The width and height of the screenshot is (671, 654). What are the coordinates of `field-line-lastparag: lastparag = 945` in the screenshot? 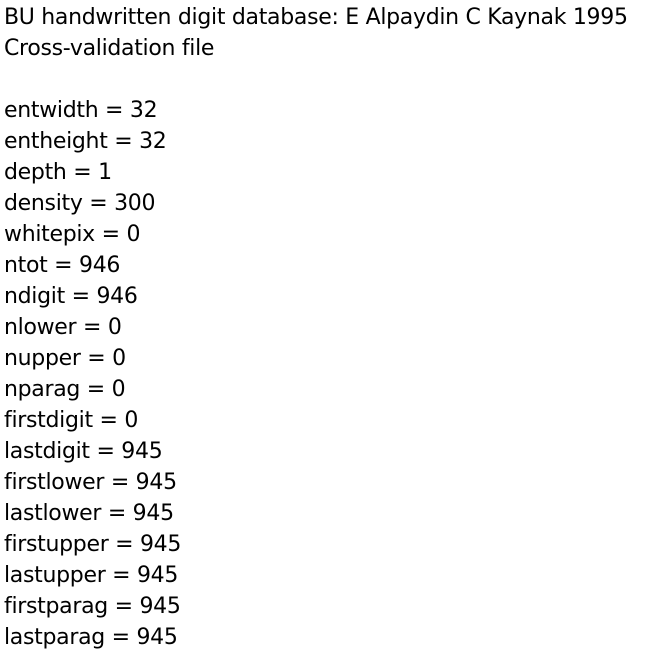 It's located at (337, 637).